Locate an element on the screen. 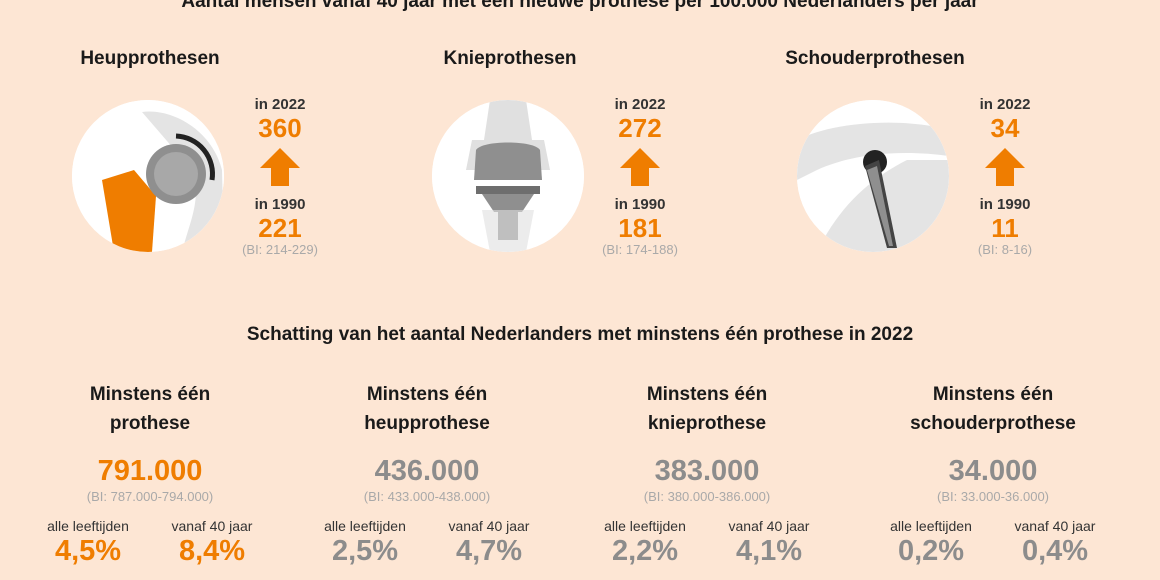 This screenshot has height=580, width=1160. pct-value: 0,2% is located at coordinates (931, 551).